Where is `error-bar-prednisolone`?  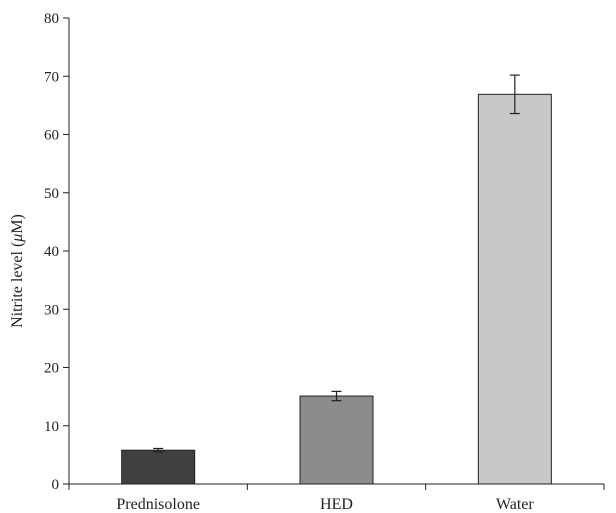 error-bar-prednisolone is located at coordinates (158, 450).